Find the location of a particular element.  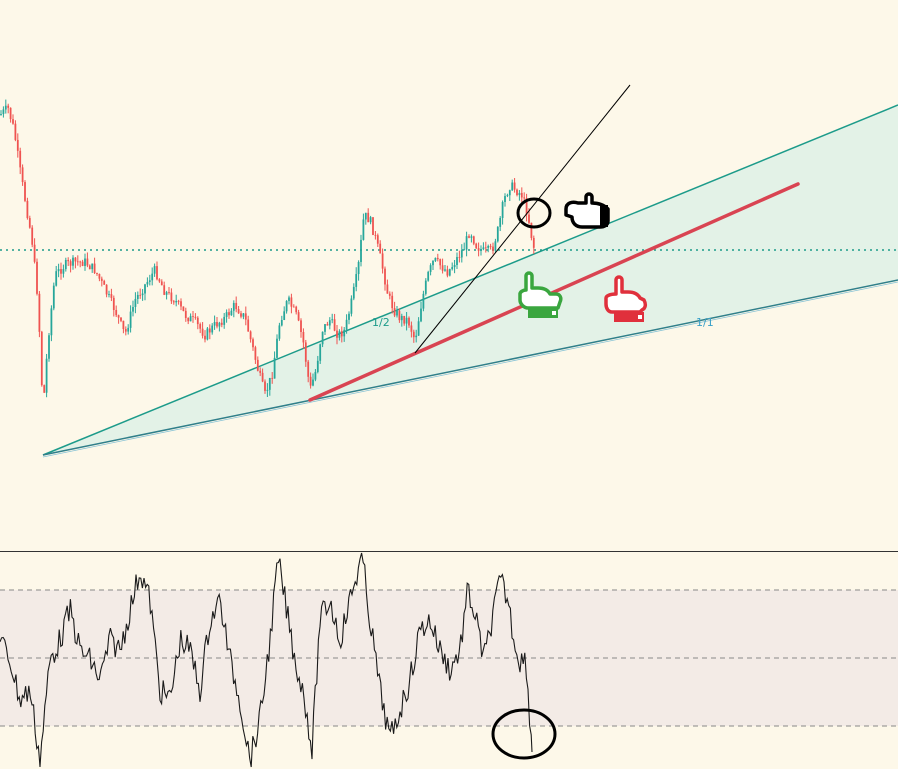

pointing-hand-down-icon-green is located at coordinates (540, 294).